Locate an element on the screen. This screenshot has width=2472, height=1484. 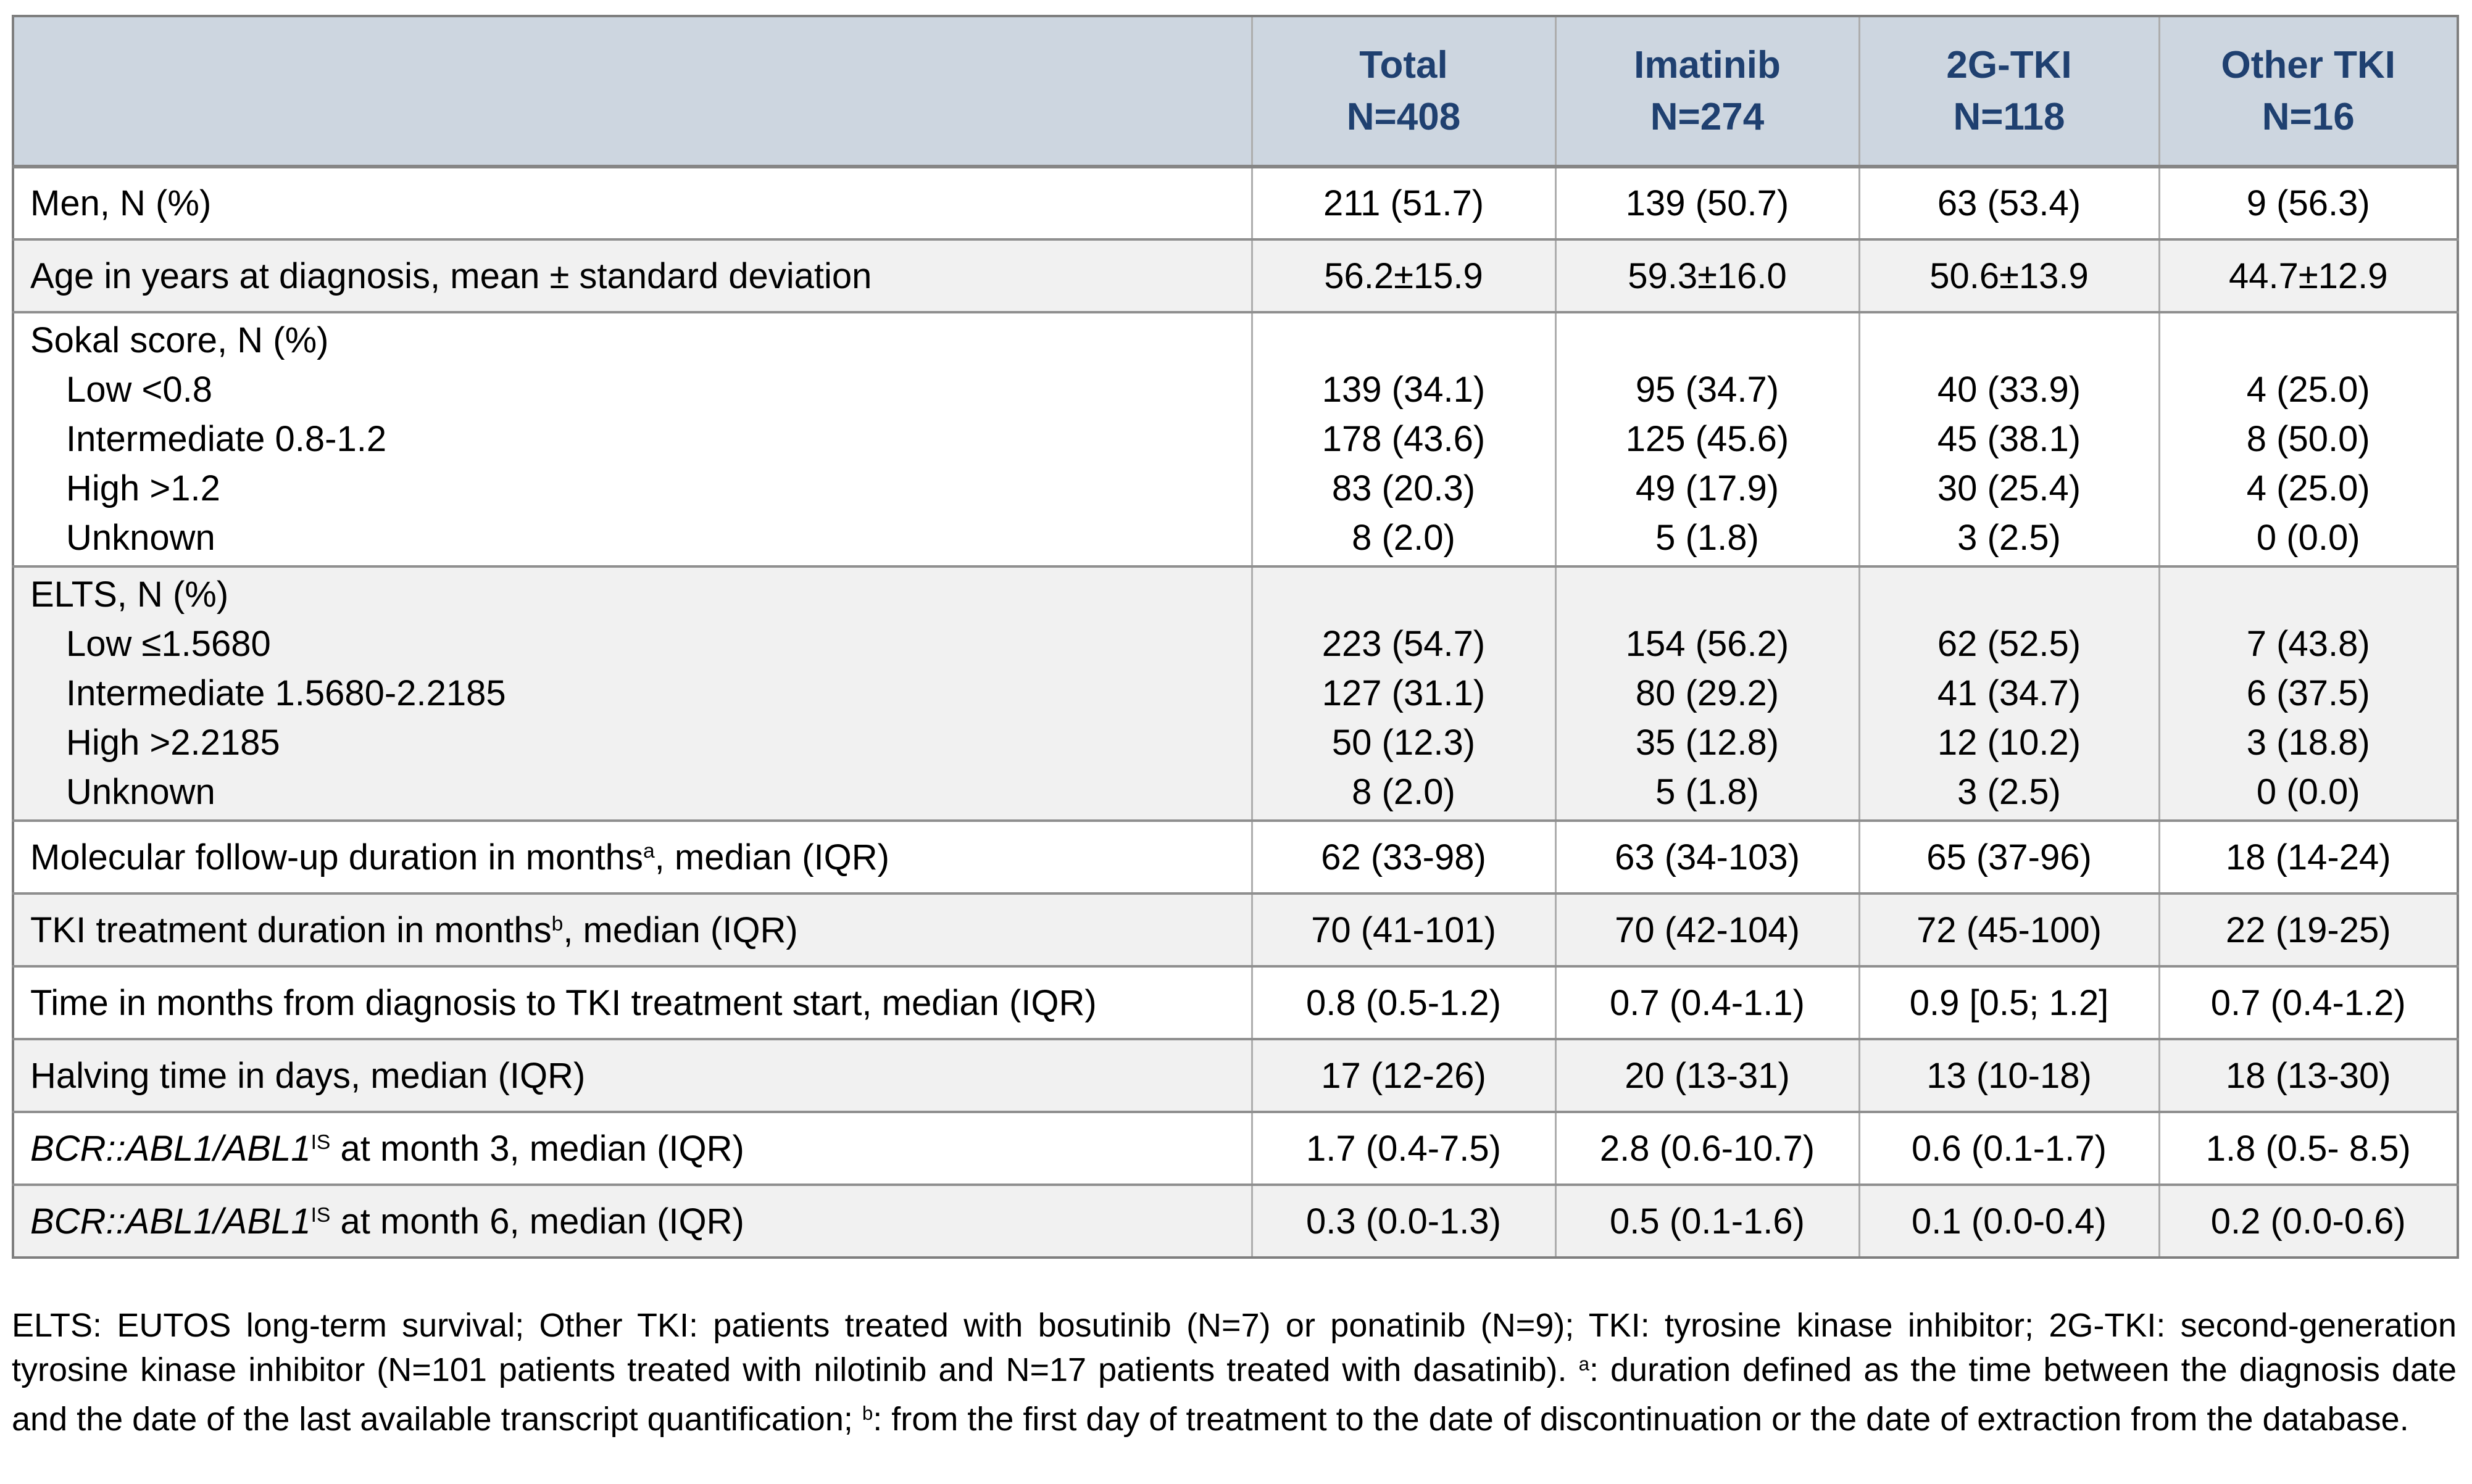
row-label: Halving time in days, median (IQR) is located at coordinates (632, 1075).